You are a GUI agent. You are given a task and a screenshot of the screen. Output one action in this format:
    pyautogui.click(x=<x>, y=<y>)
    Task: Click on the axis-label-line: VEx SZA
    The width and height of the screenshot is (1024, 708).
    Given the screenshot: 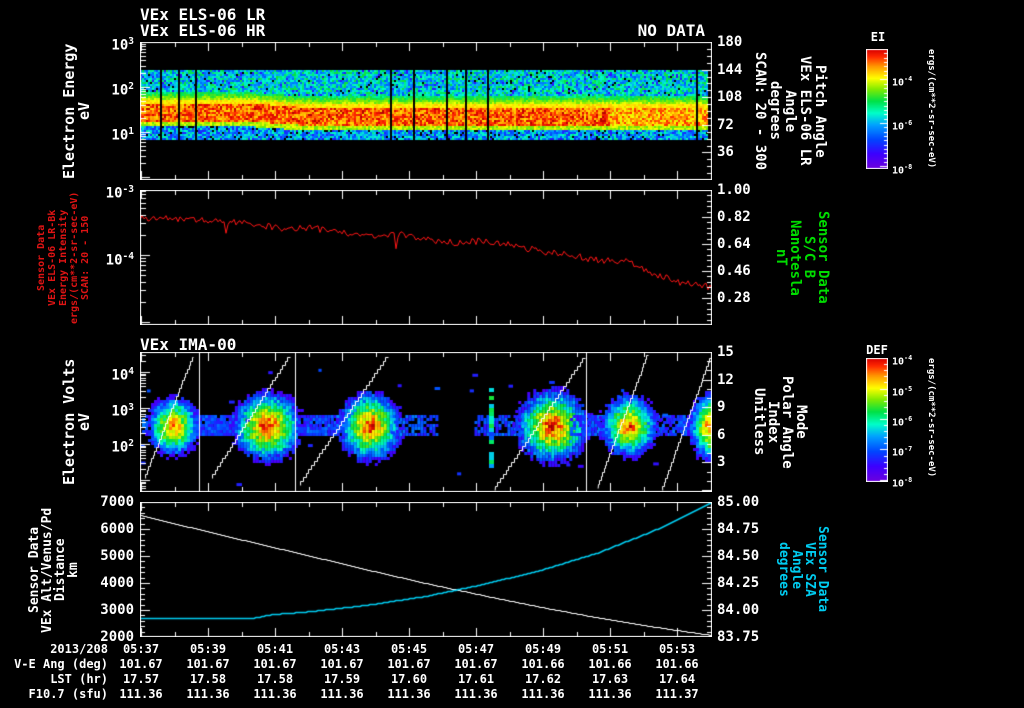 What is the action you would take?
    pyautogui.click(x=809, y=569)
    